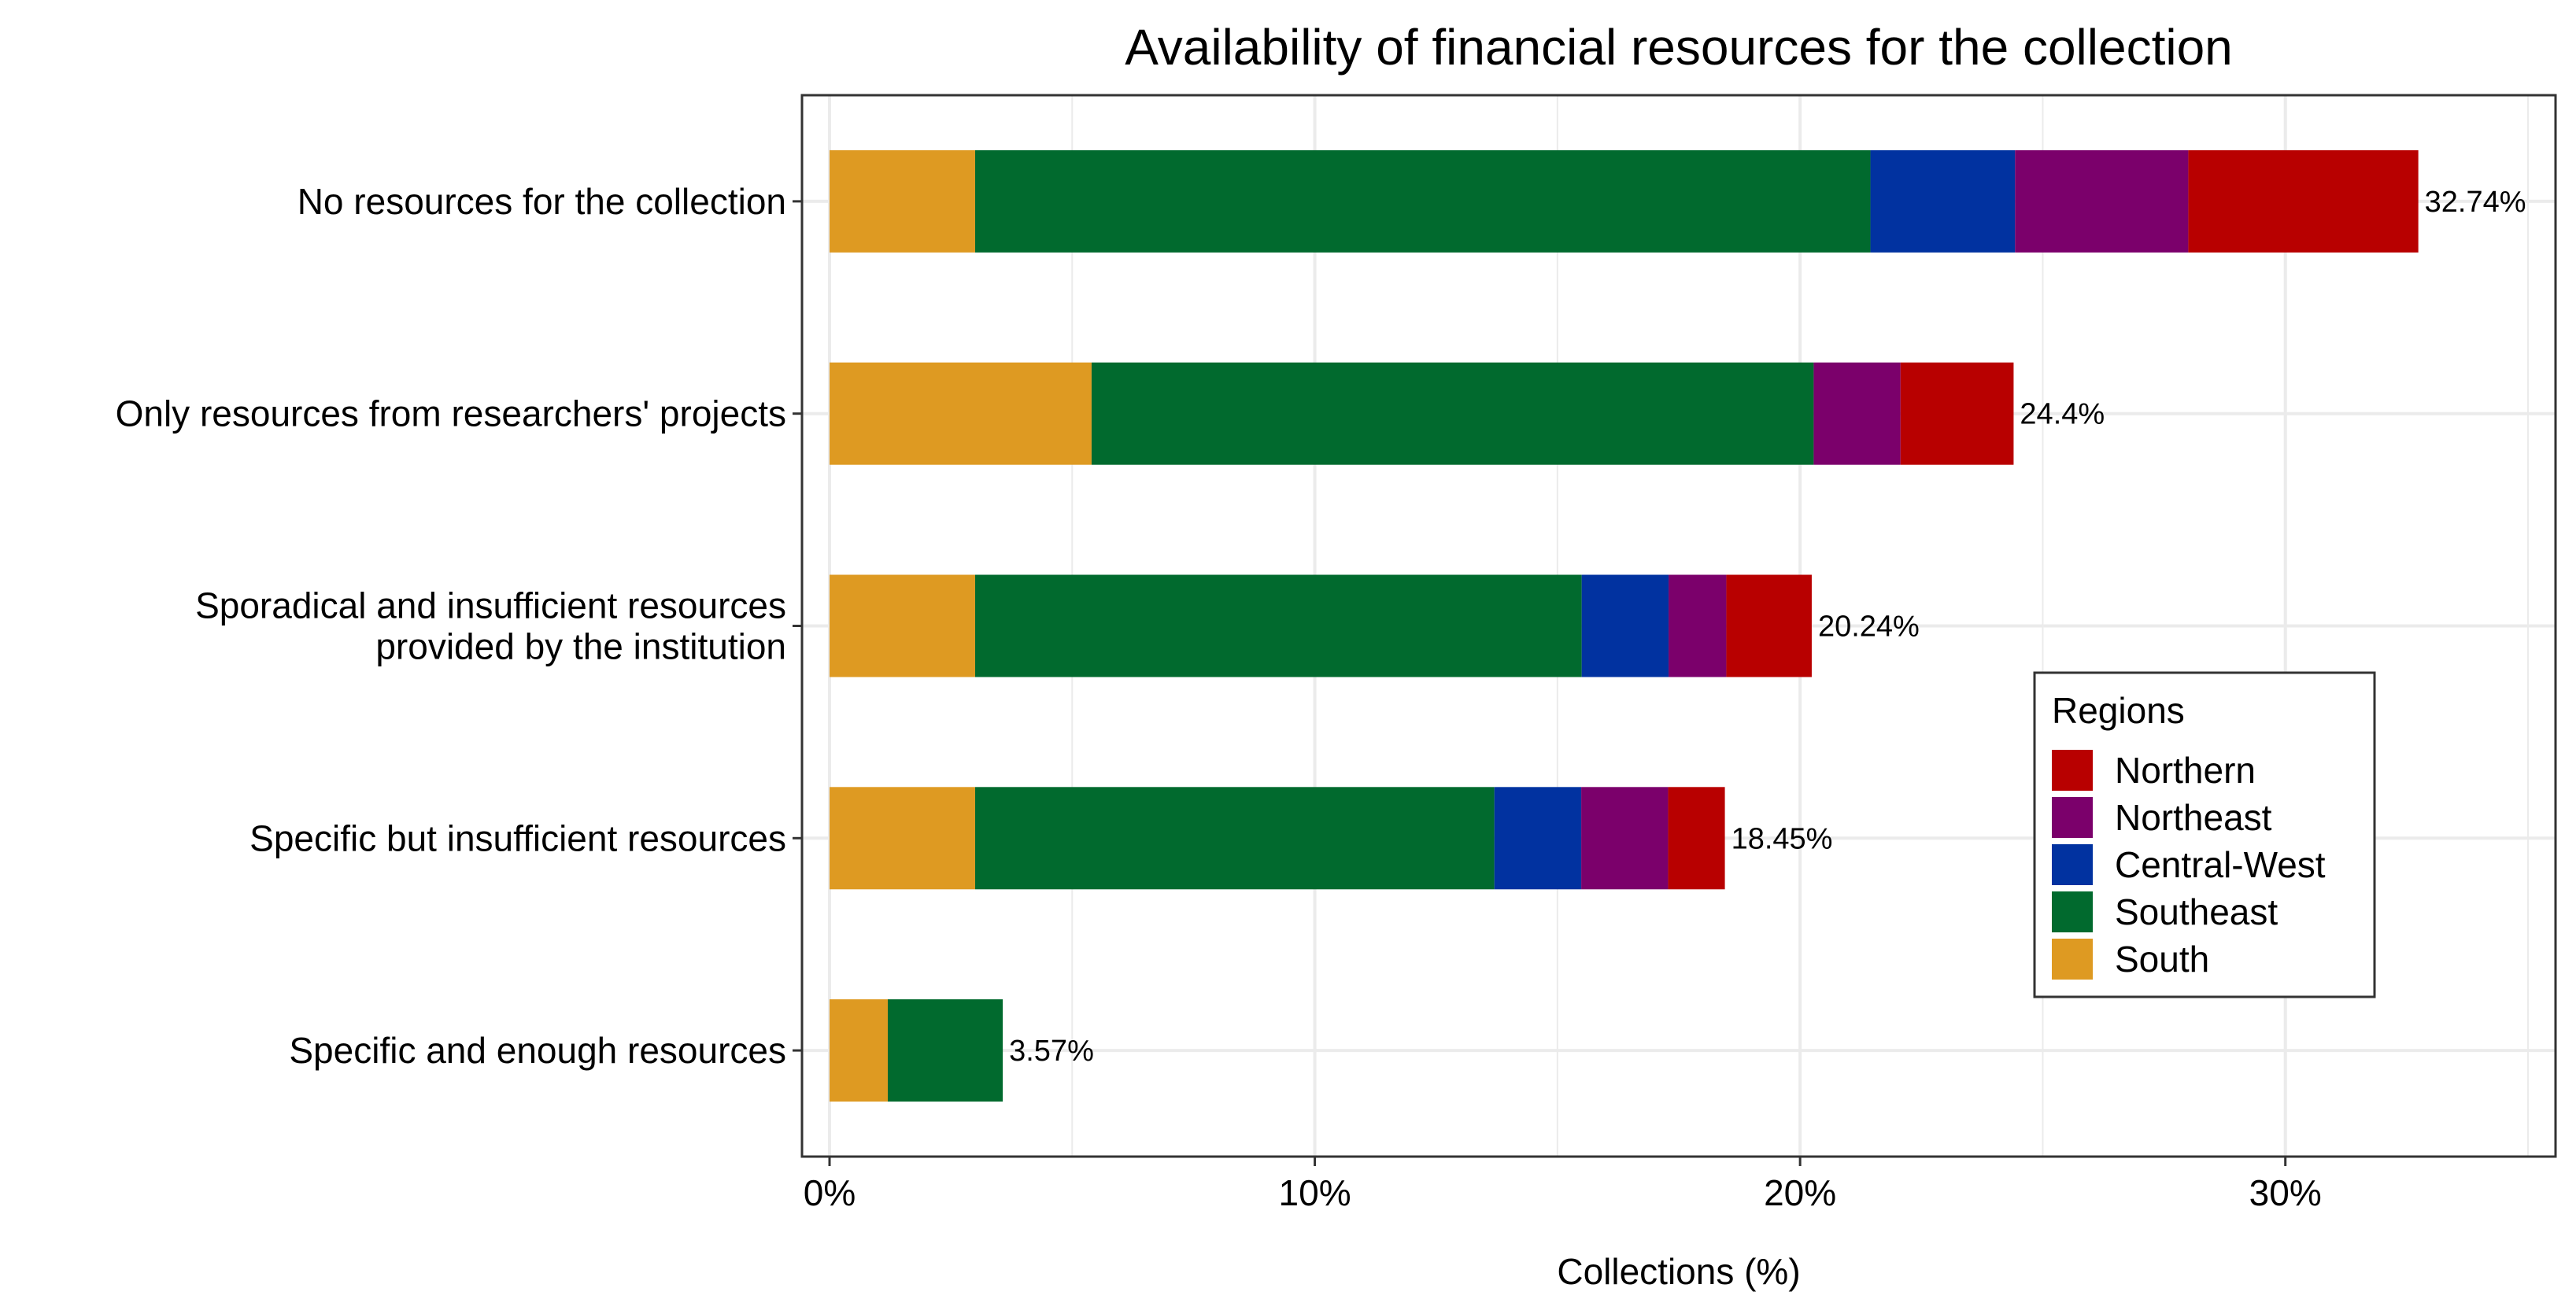 Image resolution: width=2576 pixels, height=1299 pixels. What do you see at coordinates (2285, 1192) in the screenshot?
I see `x-axis-tick-label: 30%` at bounding box center [2285, 1192].